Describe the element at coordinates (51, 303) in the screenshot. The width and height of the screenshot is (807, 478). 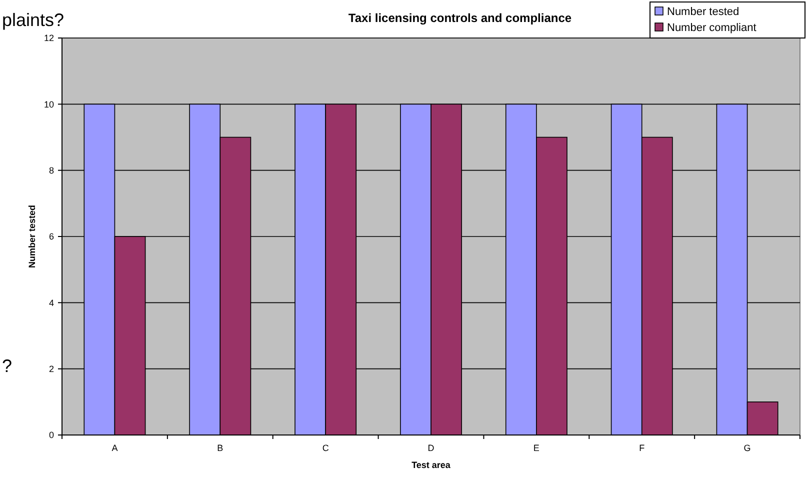
I see `y-tick-label: 4` at that location.